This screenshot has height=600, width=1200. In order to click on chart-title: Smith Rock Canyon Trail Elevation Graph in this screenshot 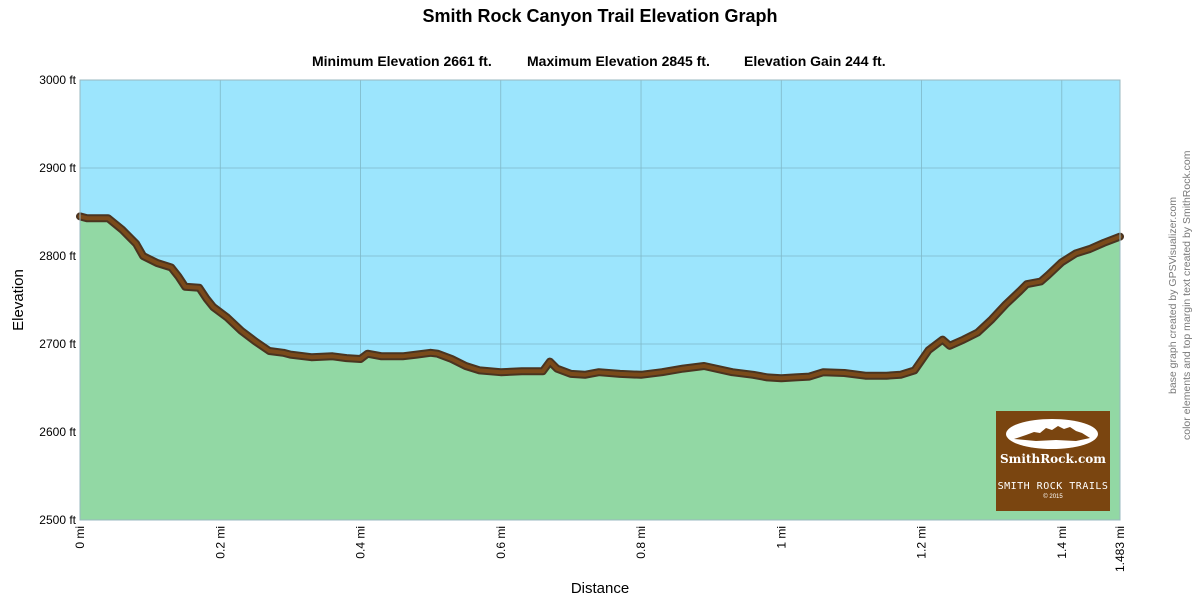, I will do `click(600, 16)`.